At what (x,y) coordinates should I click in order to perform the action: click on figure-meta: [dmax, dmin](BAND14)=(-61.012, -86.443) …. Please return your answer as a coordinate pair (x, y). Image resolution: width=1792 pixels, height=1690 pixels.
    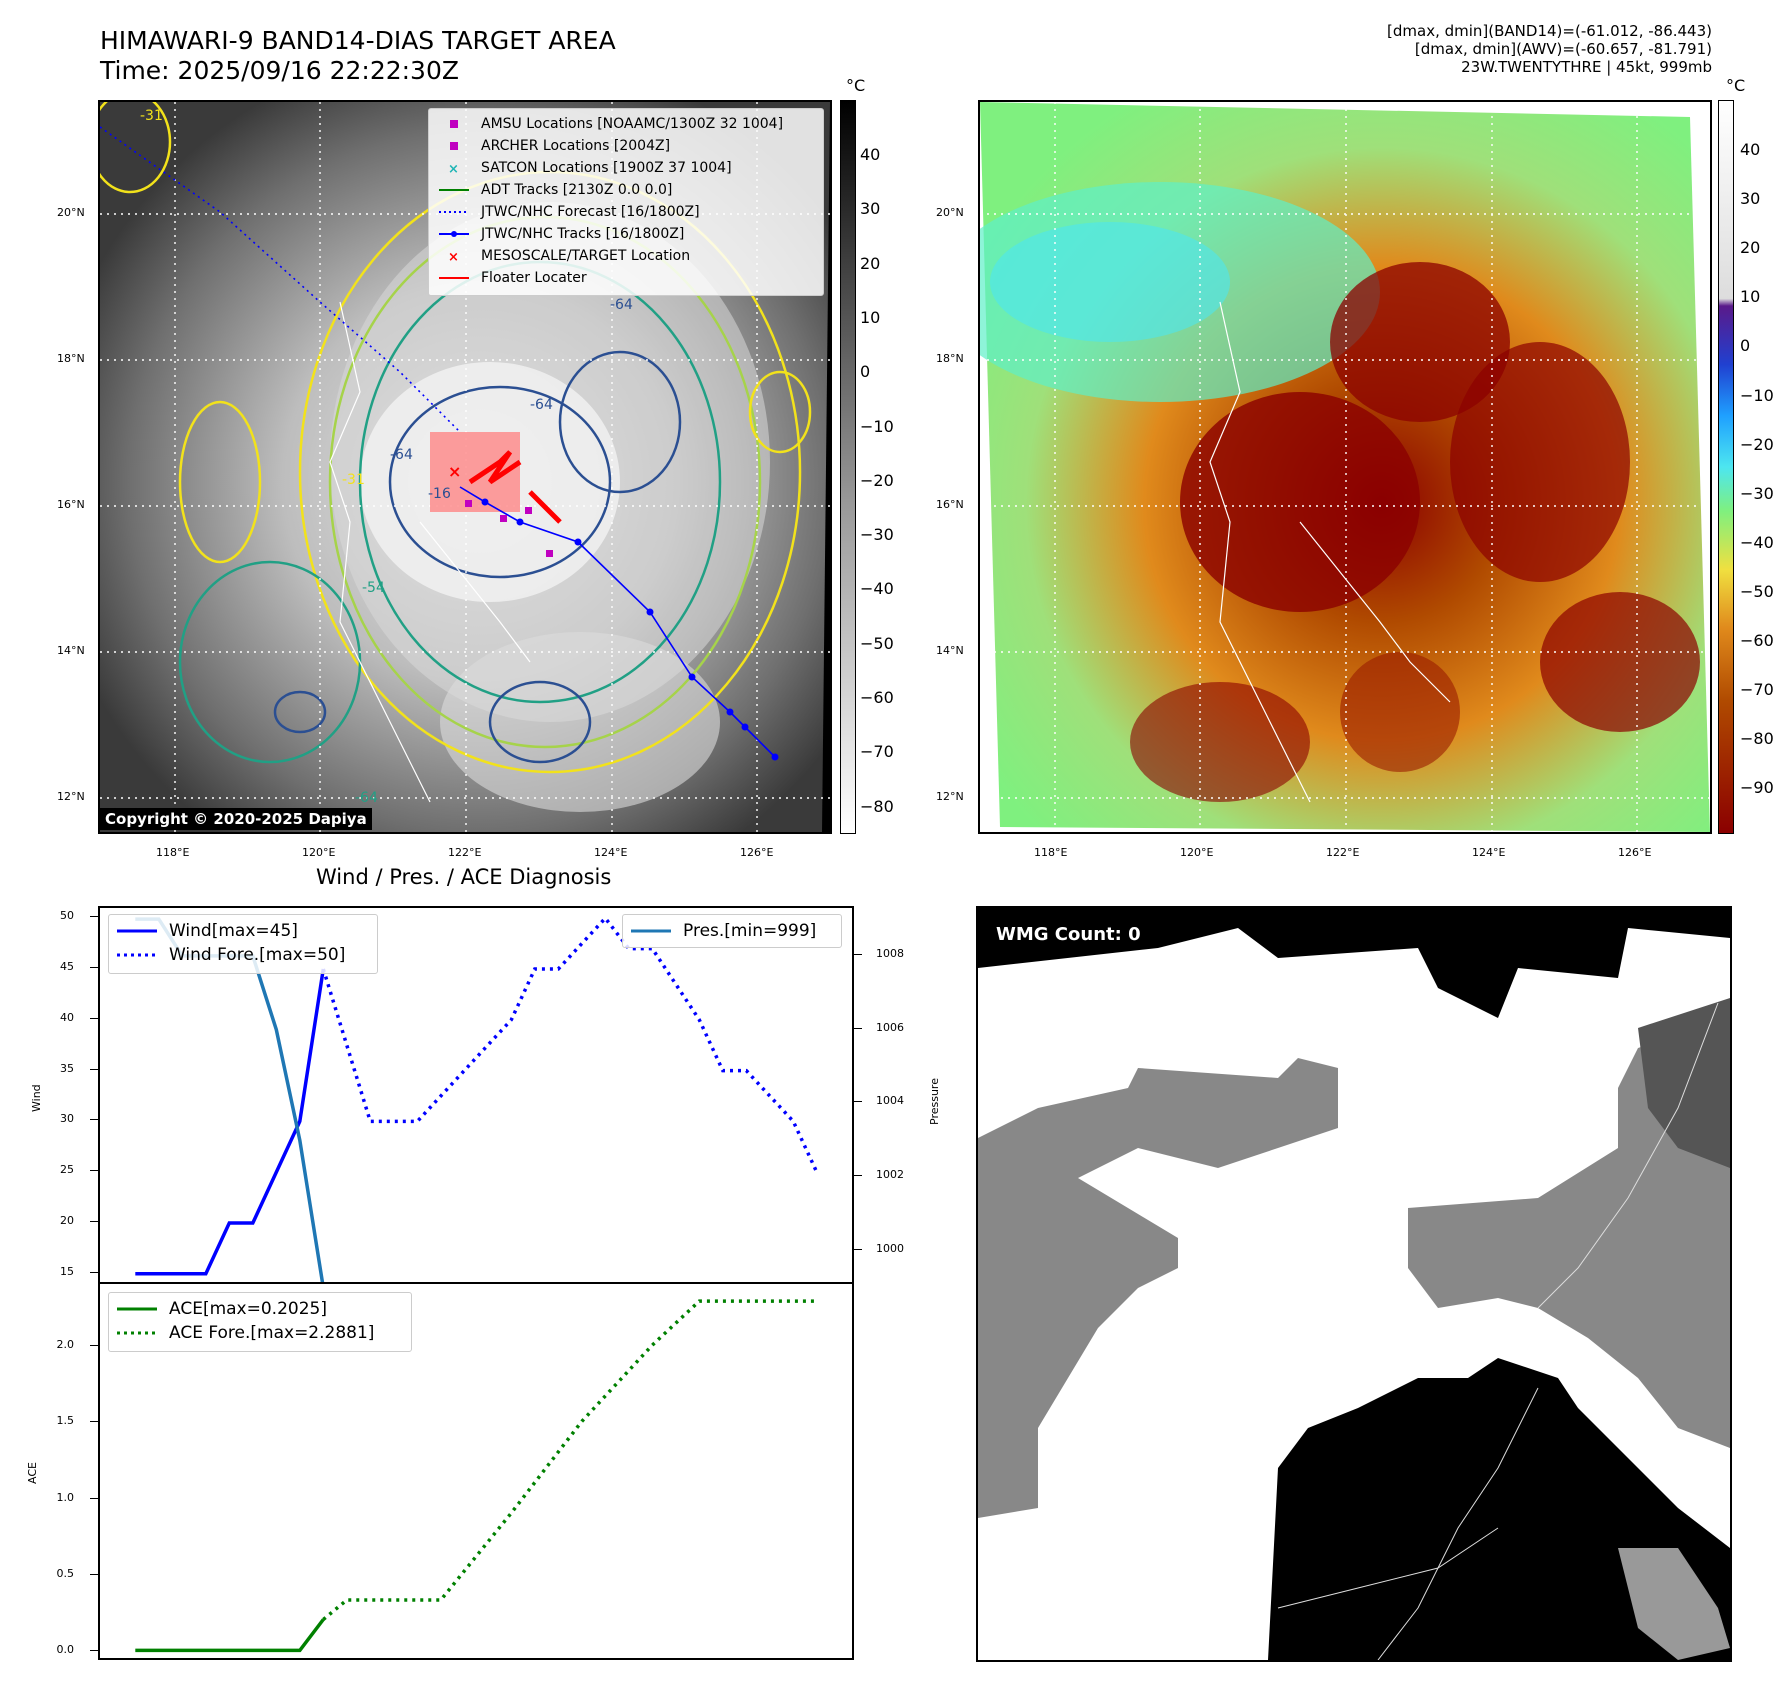
    Looking at the image, I should click on (1549, 49).